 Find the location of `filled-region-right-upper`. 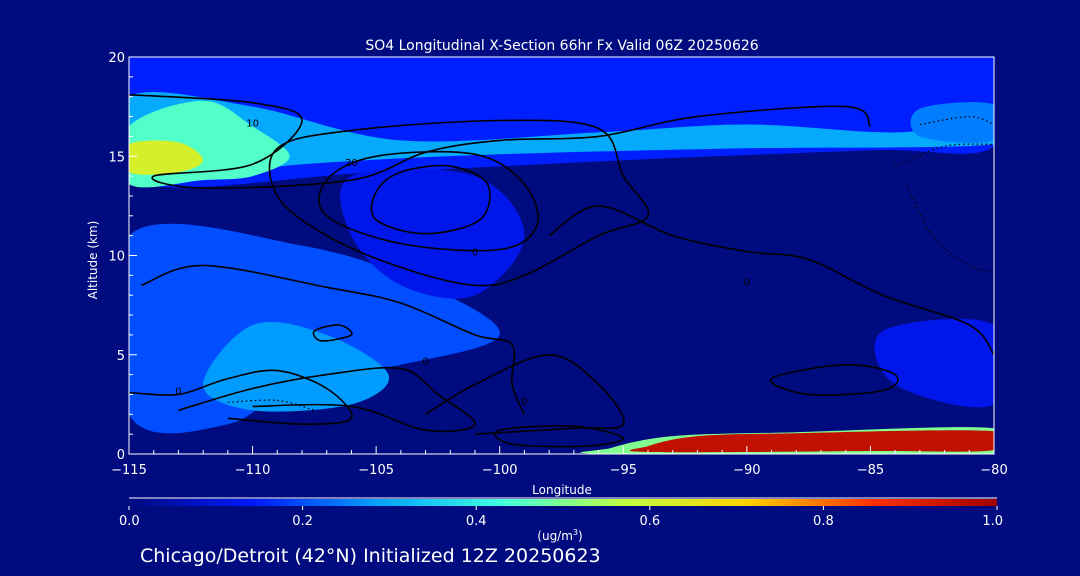

filled-region-right-upper is located at coordinates (952, 122).